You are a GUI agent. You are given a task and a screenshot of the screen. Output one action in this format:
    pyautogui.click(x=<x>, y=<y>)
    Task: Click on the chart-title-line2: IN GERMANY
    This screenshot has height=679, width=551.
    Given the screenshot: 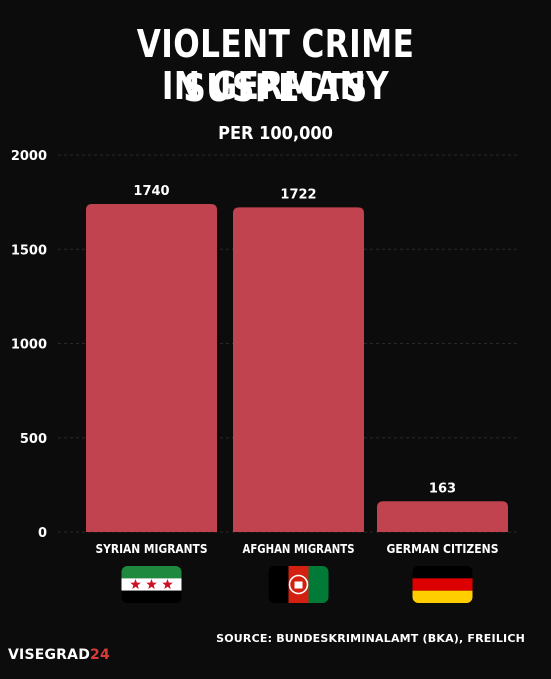 What is the action you would take?
    pyautogui.click(x=275, y=86)
    